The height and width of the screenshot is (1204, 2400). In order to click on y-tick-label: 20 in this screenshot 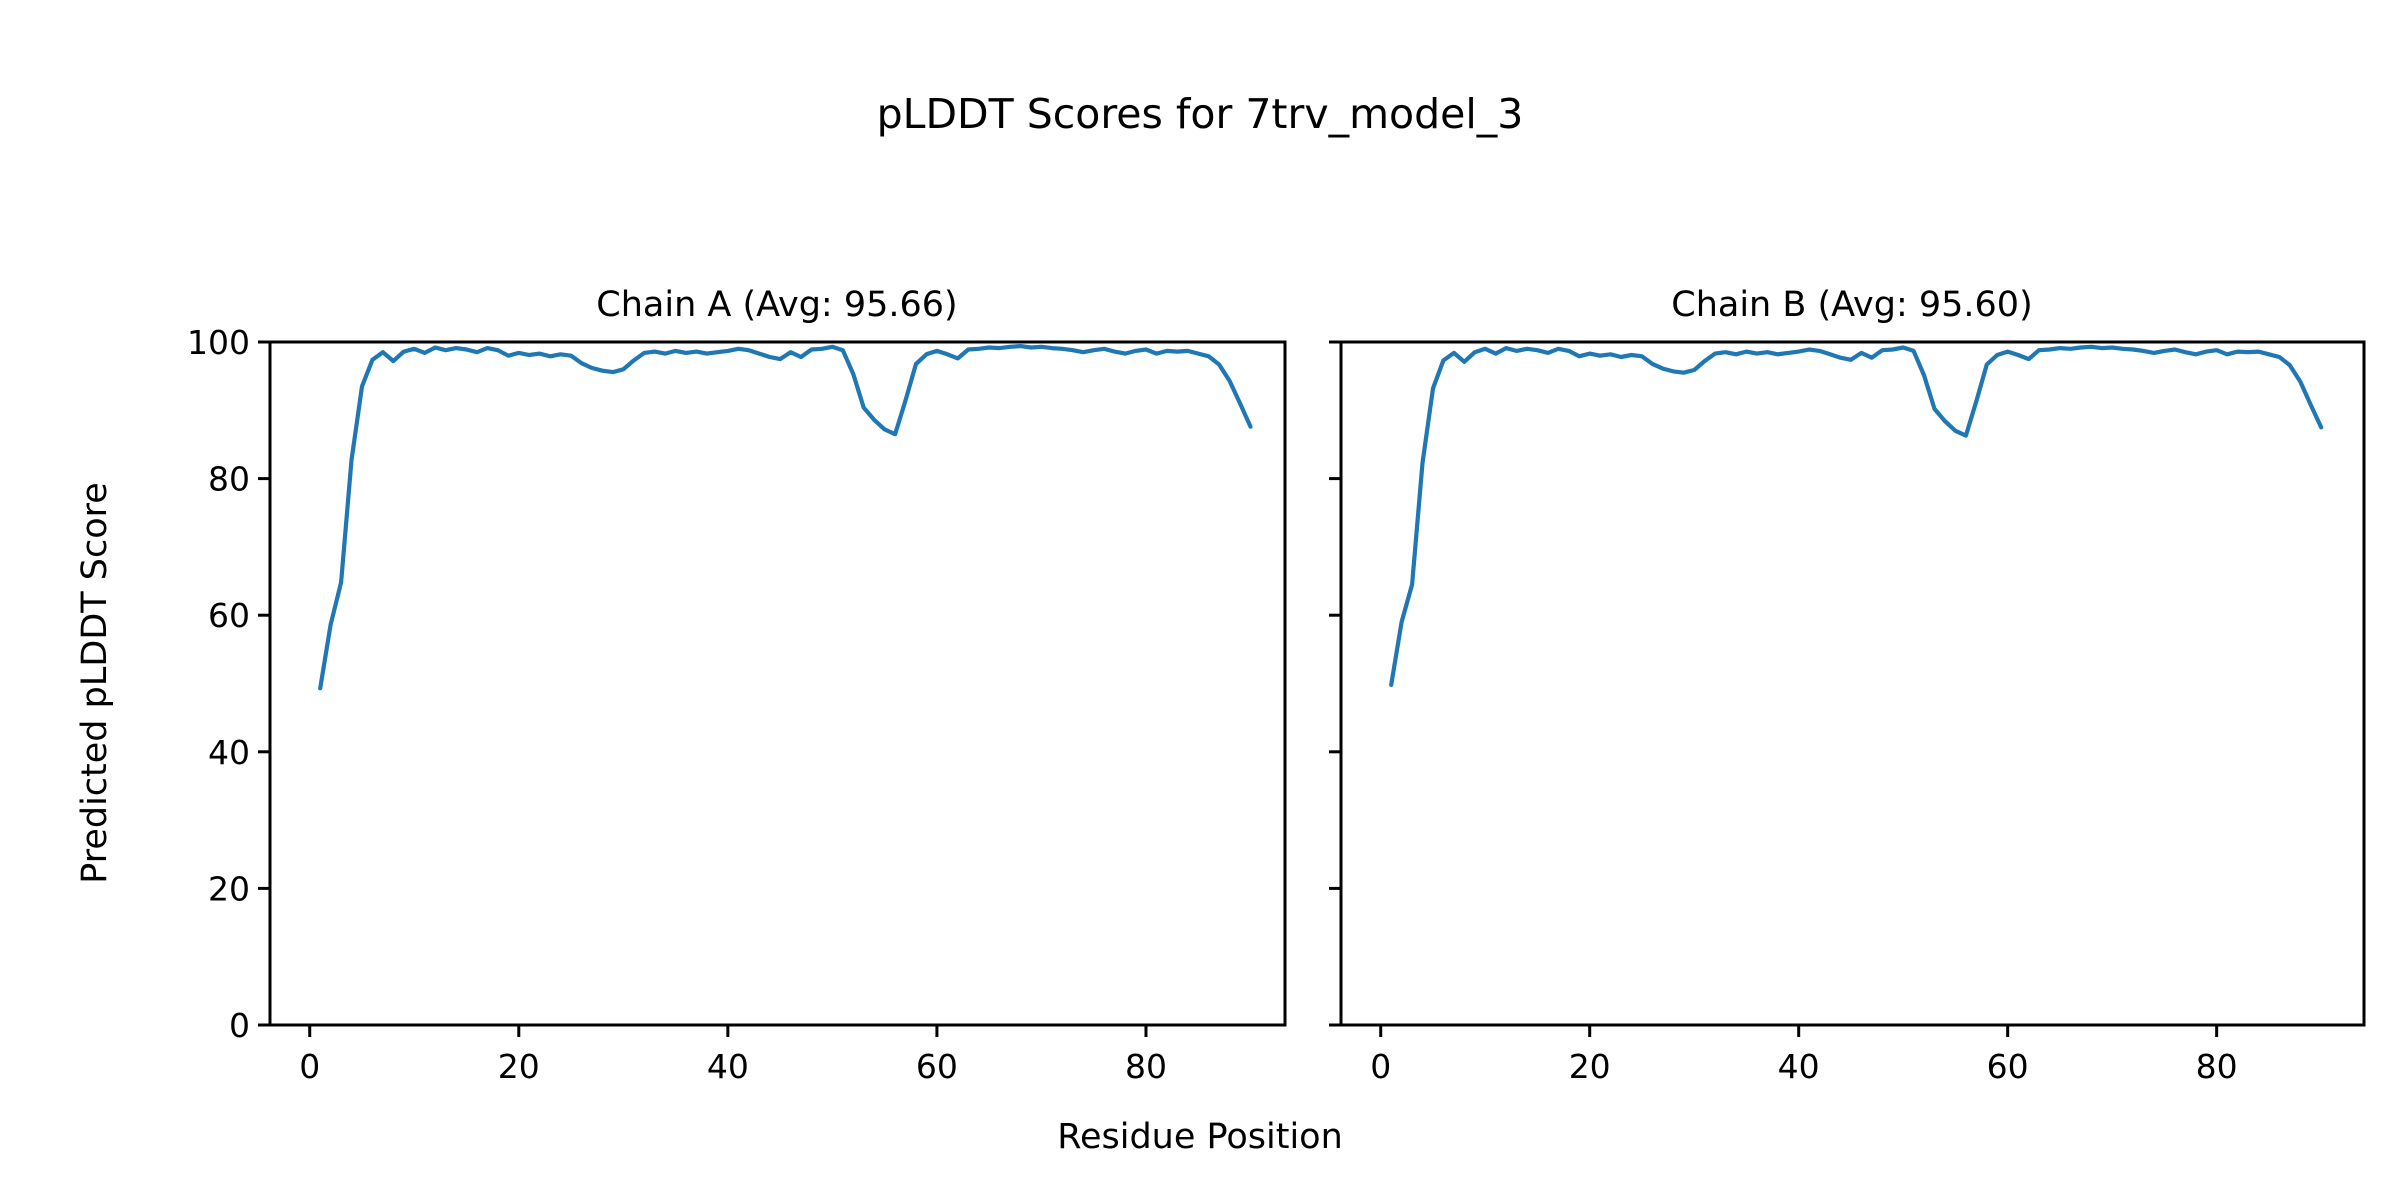, I will do `click(229, 888)`.